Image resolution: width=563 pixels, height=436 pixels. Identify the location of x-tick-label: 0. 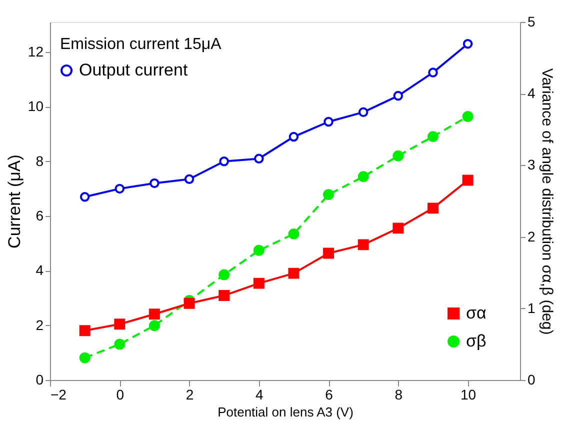
(120, 394).